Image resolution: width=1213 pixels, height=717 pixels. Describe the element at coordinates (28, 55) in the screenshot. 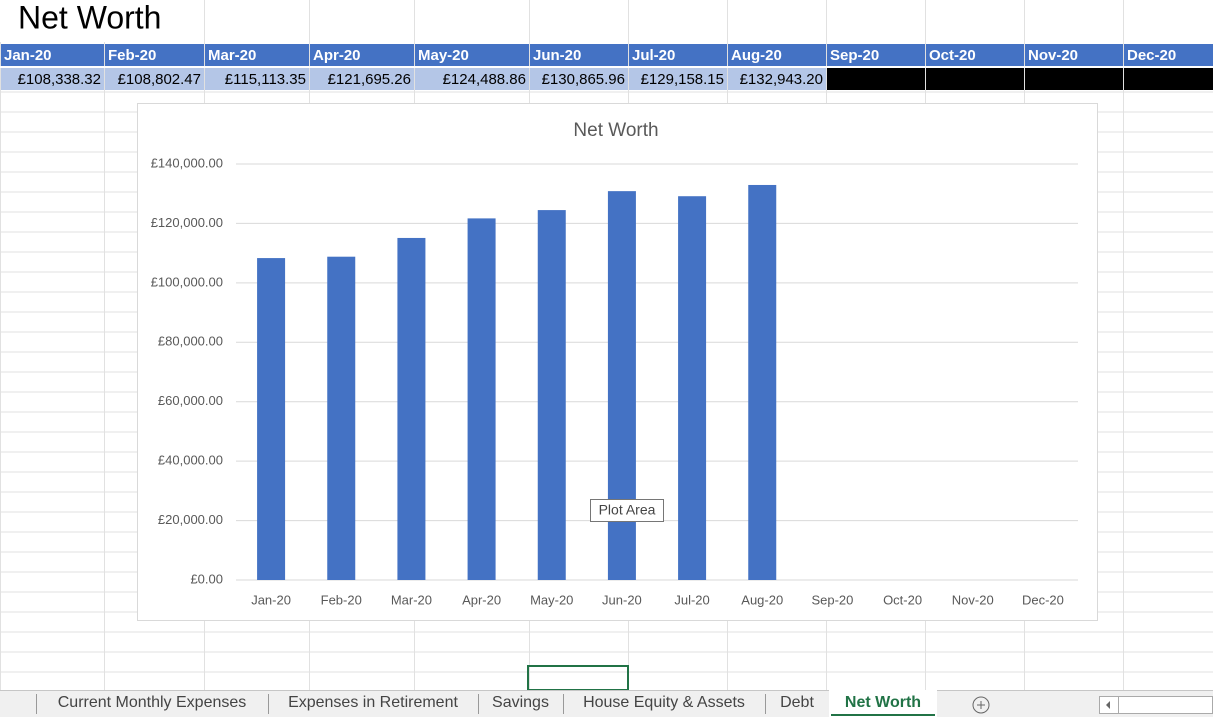

I see `header-label: Jan-20` at that location.